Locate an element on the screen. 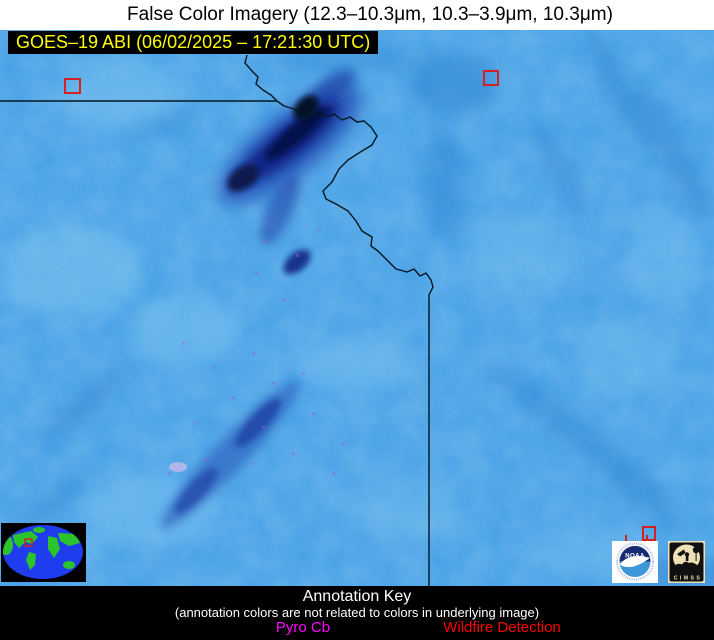 Image resolution: width=714 pixels, height=640 pixels. cimss-logo: CIMSS is located at coordinates (686, 562).